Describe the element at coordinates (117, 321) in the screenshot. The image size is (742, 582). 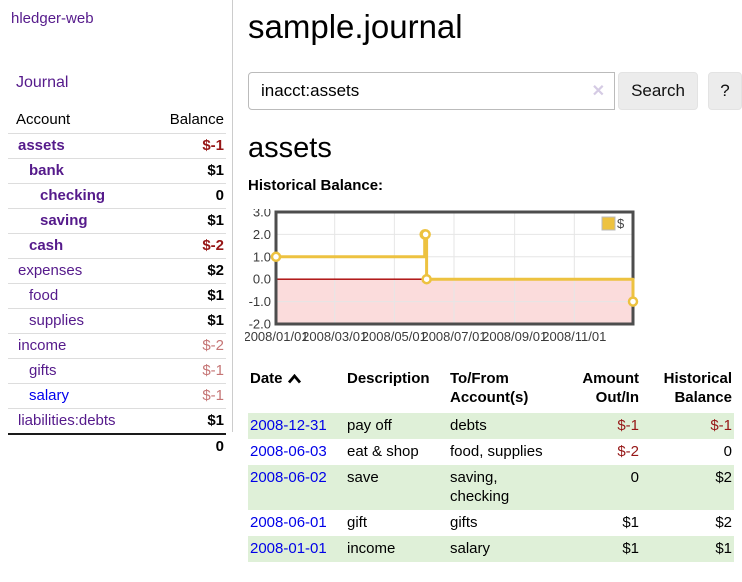
I see `account-row: supplies $1` at that location.